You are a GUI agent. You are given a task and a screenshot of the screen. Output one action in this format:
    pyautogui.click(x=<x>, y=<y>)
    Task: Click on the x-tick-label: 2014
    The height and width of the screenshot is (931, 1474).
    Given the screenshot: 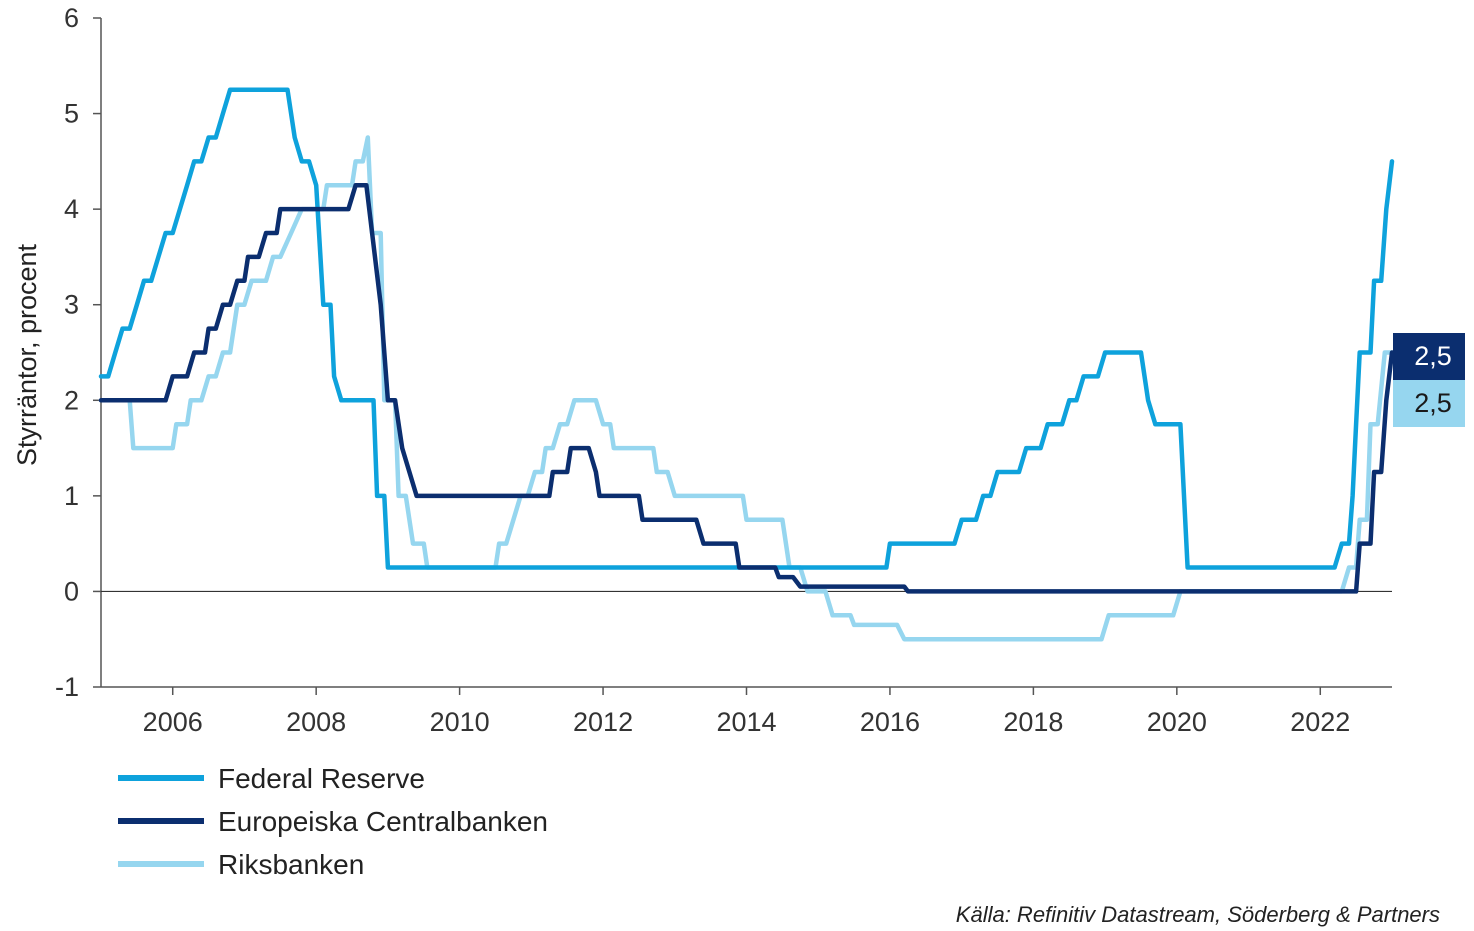 What is the action you would take?
    pyautogui.click(x=746, y=722)
    